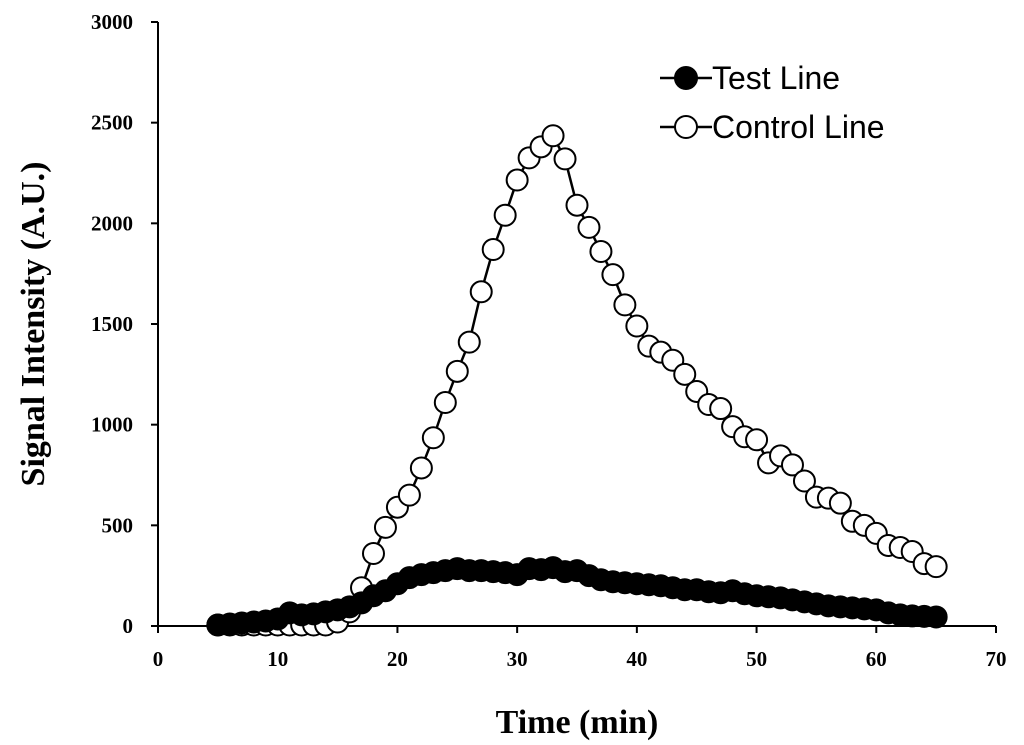 The width and height of the screenshot is (1024, 745). I want to click on y-tick-label: 1500, so click(112, 324).